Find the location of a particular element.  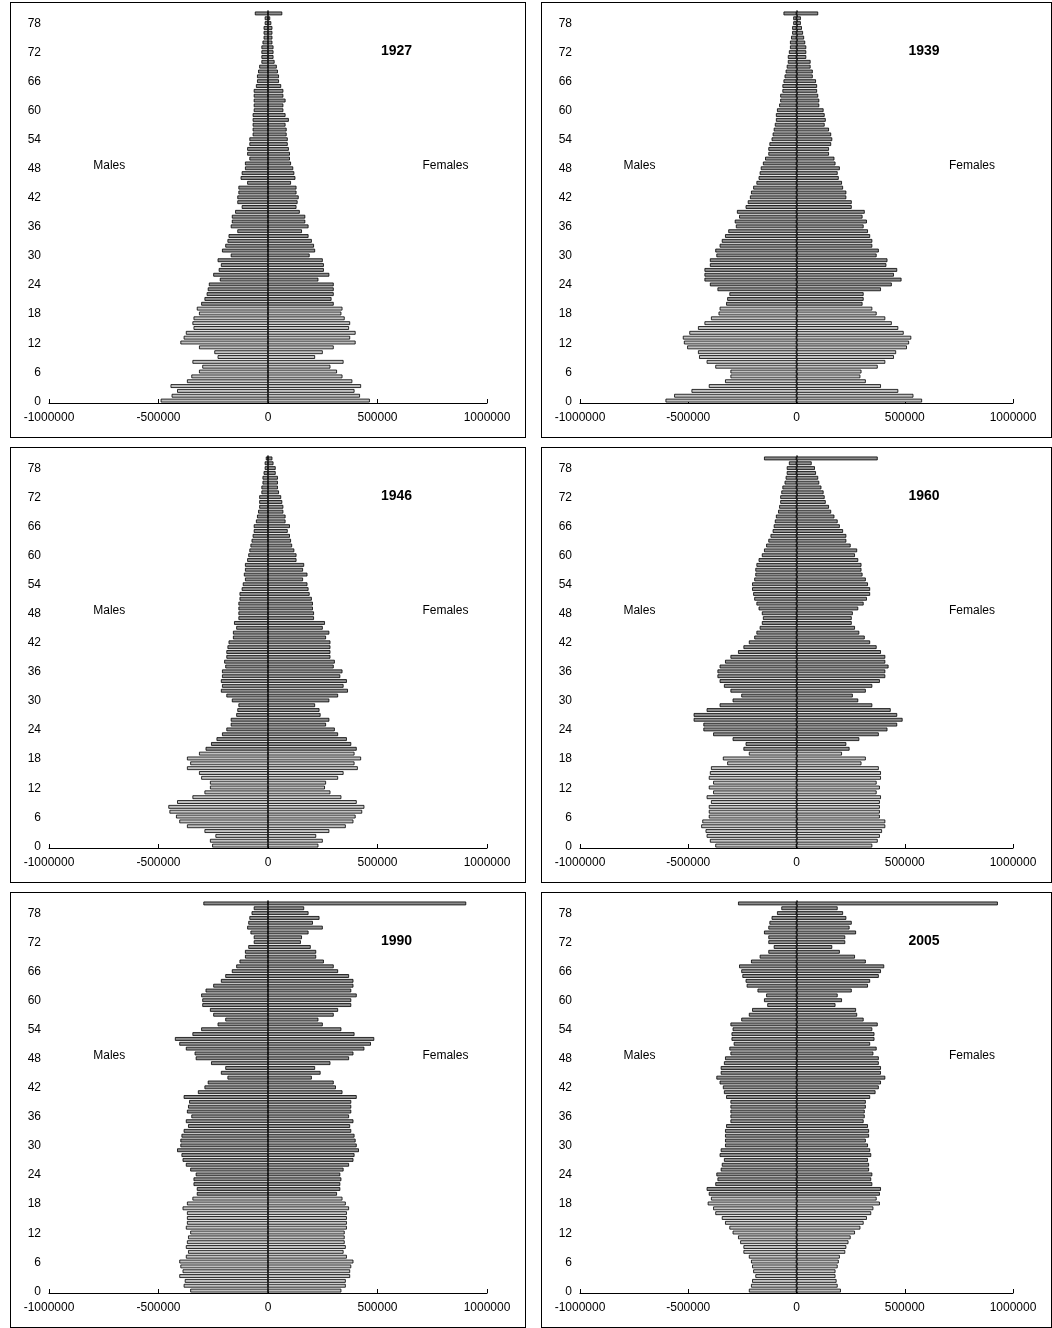

text: 2005 is located at coordinates (924, 939).